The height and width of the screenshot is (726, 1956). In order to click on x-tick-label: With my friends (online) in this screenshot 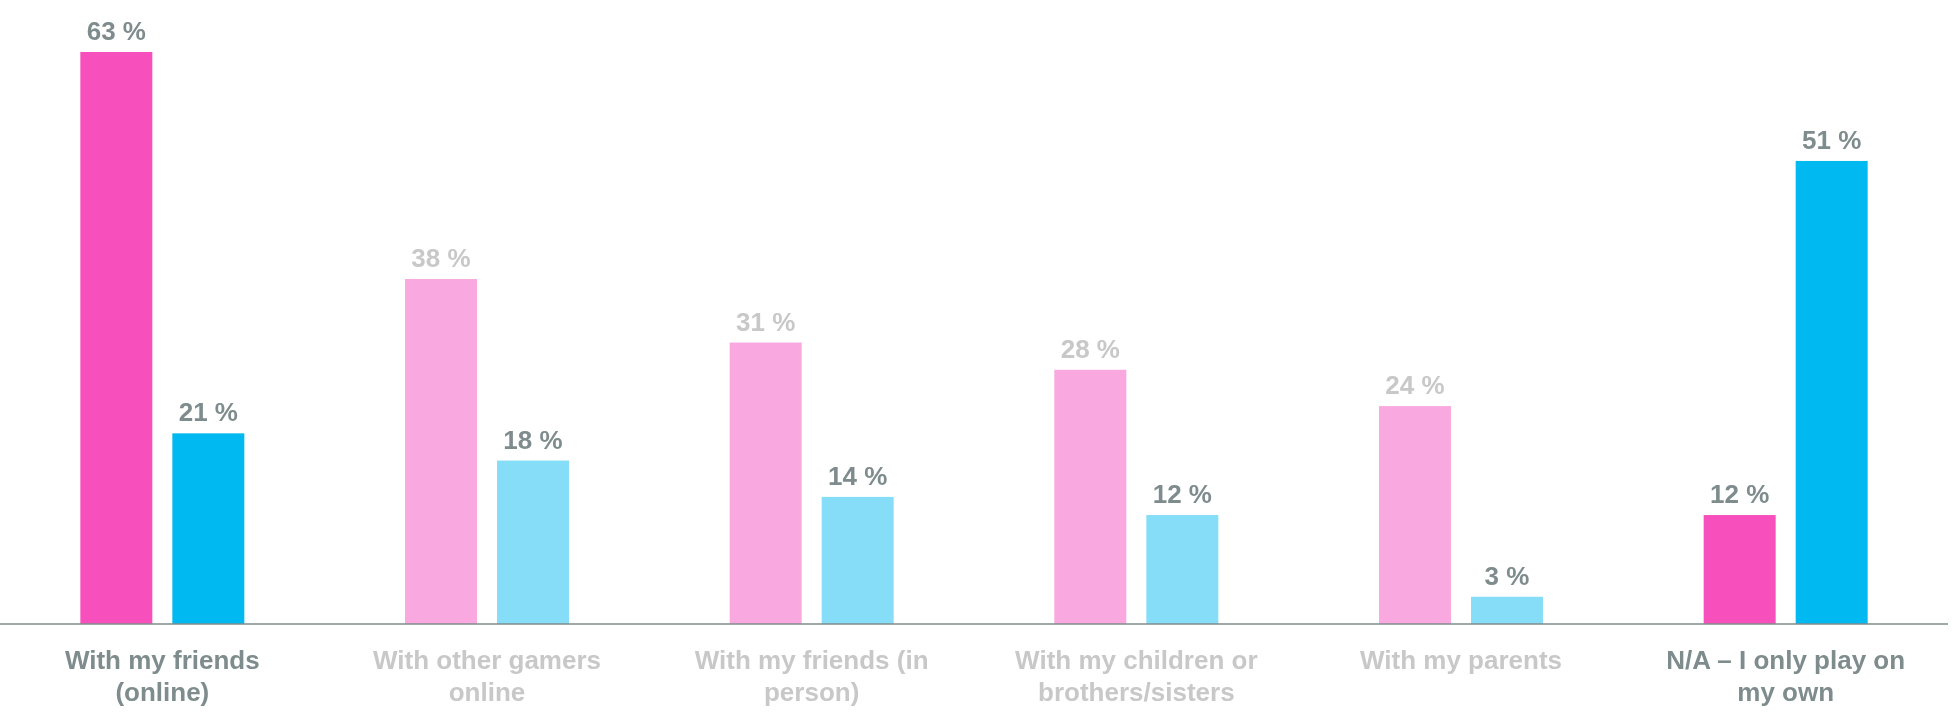, I will do `click(162, 676)`.